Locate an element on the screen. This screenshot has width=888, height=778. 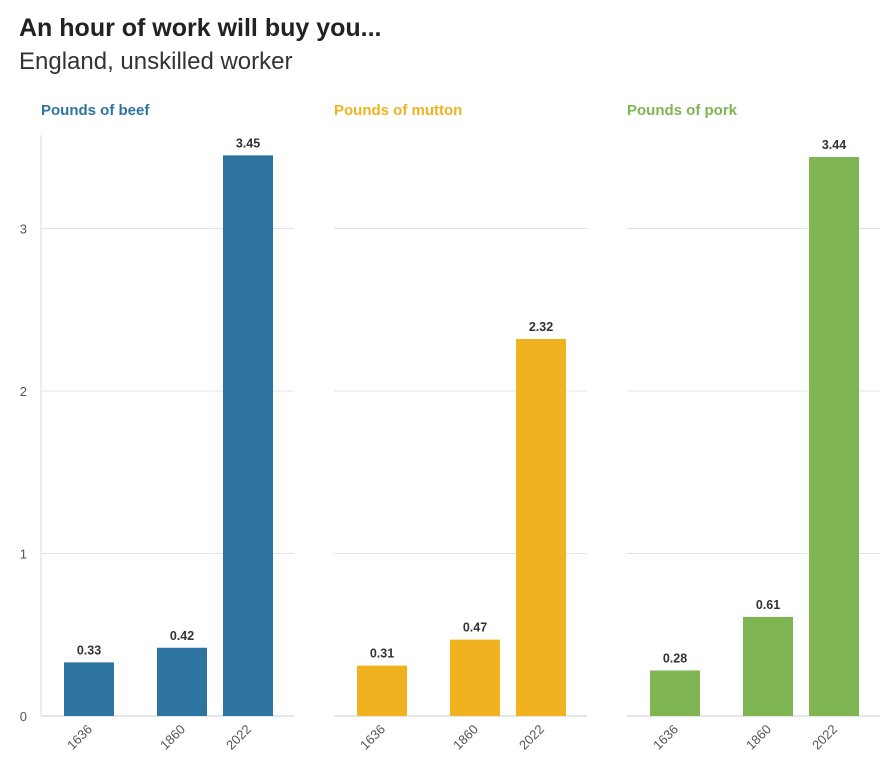
data-label: 2.32 is located at coordinates (541, 327).